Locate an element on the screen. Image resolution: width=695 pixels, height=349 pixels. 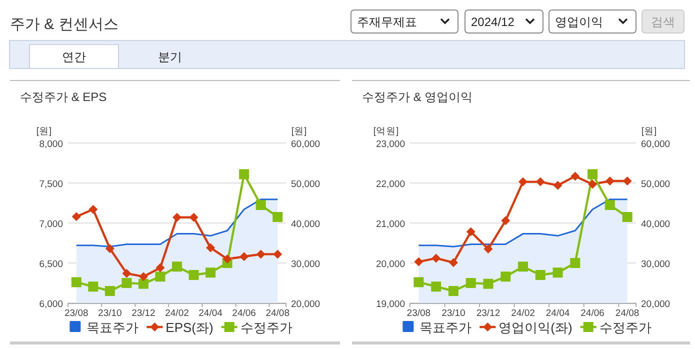
legend-label: 영업이익(좌) is located at coordinates (535, 327).